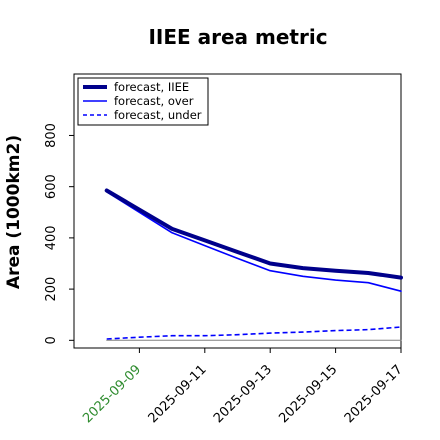 The width and height of the screenshot is (440, 440). What do you see at coordinates (51, 340) in the screenshot?
I see `y-tick-label: 0` at bounding box center [51, 340].